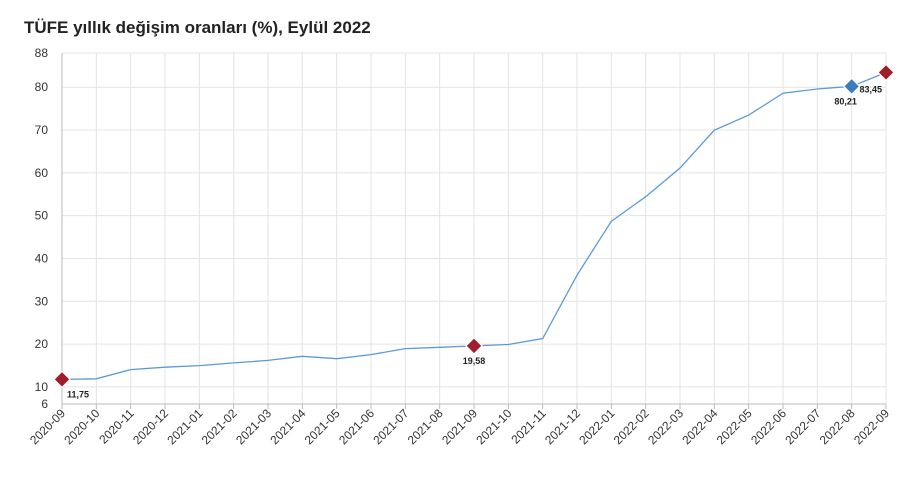  What do you see at coordinates (42, 130) in the screenshot?
I see `y-tick-label: 70` at bounding box center [42, 130].